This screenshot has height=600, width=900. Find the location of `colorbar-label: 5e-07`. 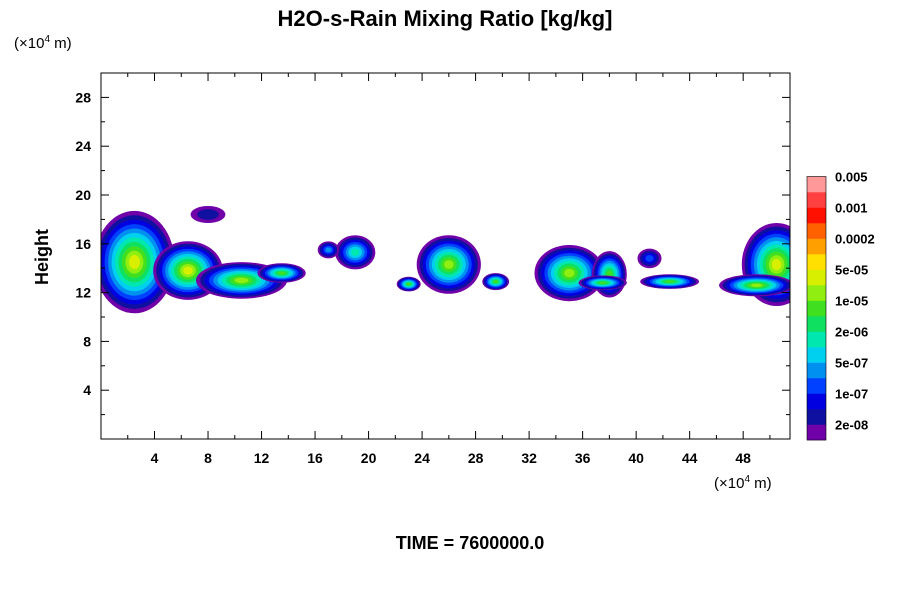

colorbar-label: 5e-07 is located at coordinates (851, 363).